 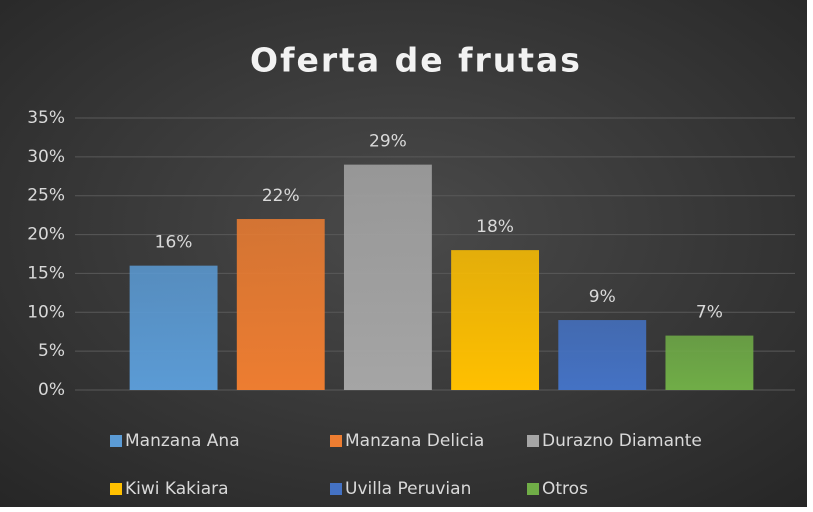 What do you see at coordinates (51, 351) in the screenshot?
I see `y-tick-label: 5%` at bounding box center [51, 351].